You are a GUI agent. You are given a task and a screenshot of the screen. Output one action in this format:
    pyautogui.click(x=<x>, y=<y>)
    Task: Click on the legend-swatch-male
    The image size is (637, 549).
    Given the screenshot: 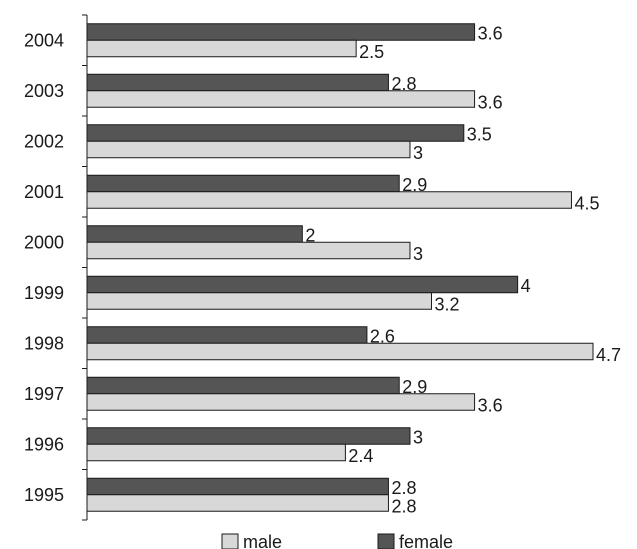 What is the action you would take?
    pyautogui.click(x=230, y=541)
    